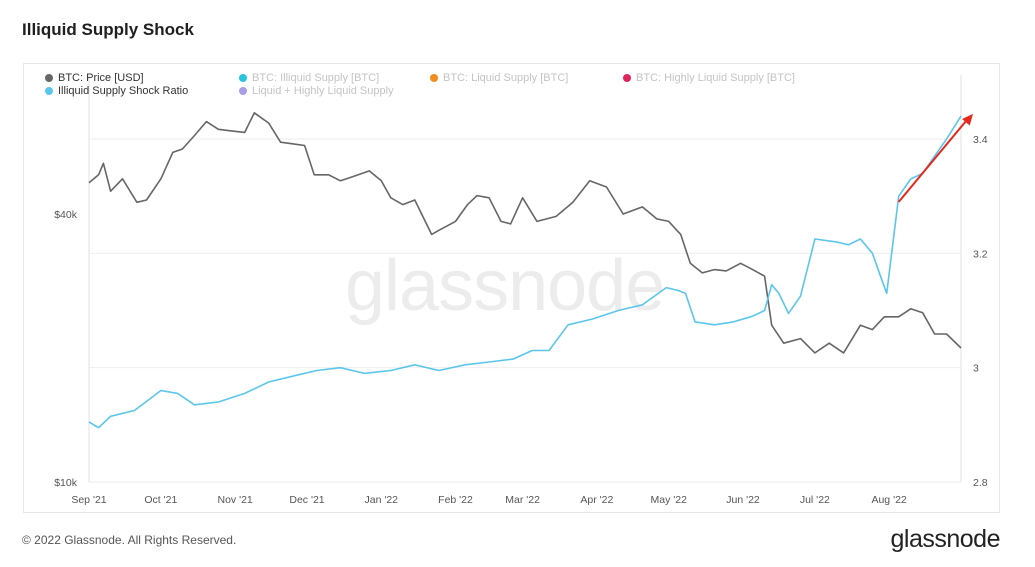 This screenshot has height=567, width=1035. Describe the element at coordinates (715, 78) in the screenshot. I see `legend-label: BTC: Highly Liquid Supply [BTC]` at that location.